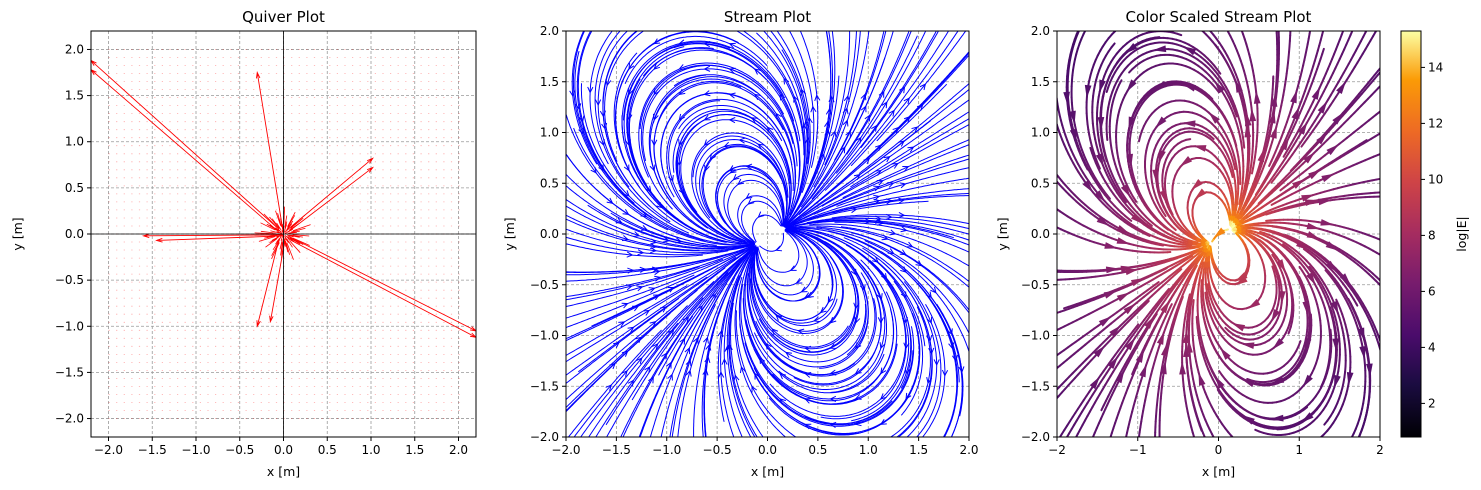 This screenshot has height=490, width=1481. What do you see at coordinates (549, 133) in the screenshot?
I see `y-tick-label: 1.0` at bounding box center [549, 133].